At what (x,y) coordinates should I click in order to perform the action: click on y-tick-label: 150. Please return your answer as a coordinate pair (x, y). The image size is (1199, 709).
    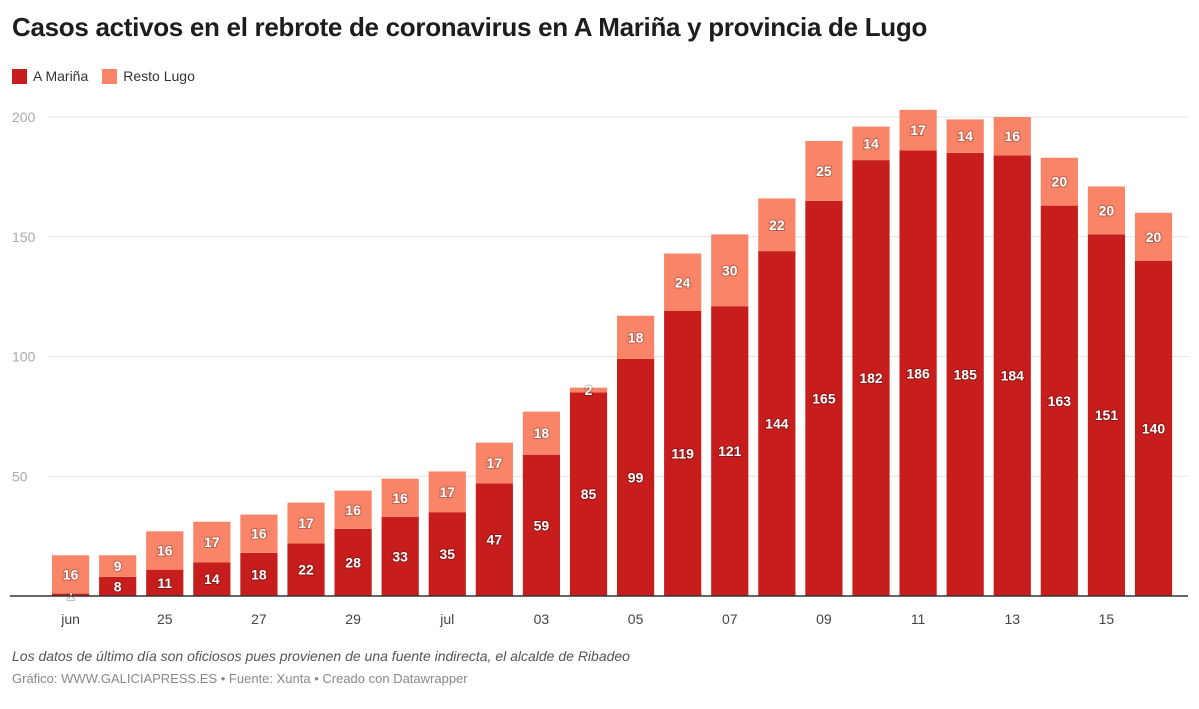
    Looking at the image, I should click on (24, 237).